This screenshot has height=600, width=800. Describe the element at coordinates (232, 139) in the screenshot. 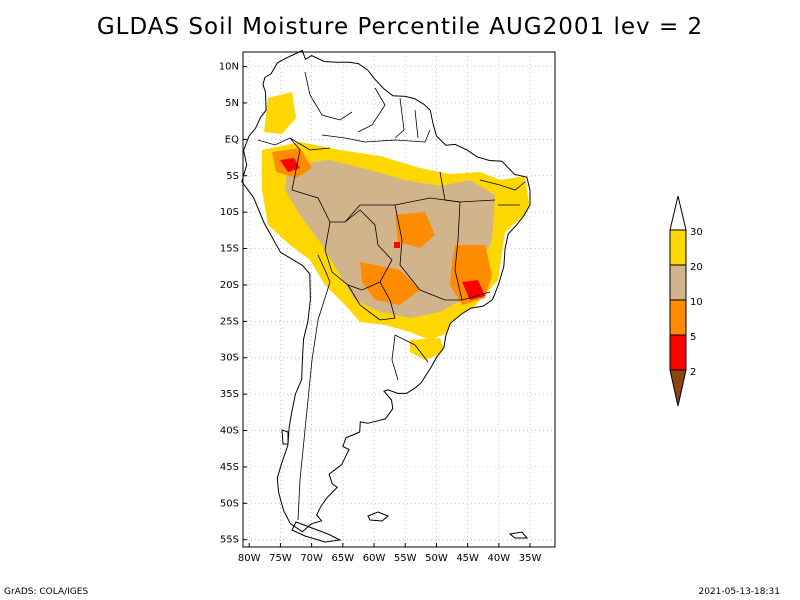

I see `lat-tick-label: EQ` at that location.